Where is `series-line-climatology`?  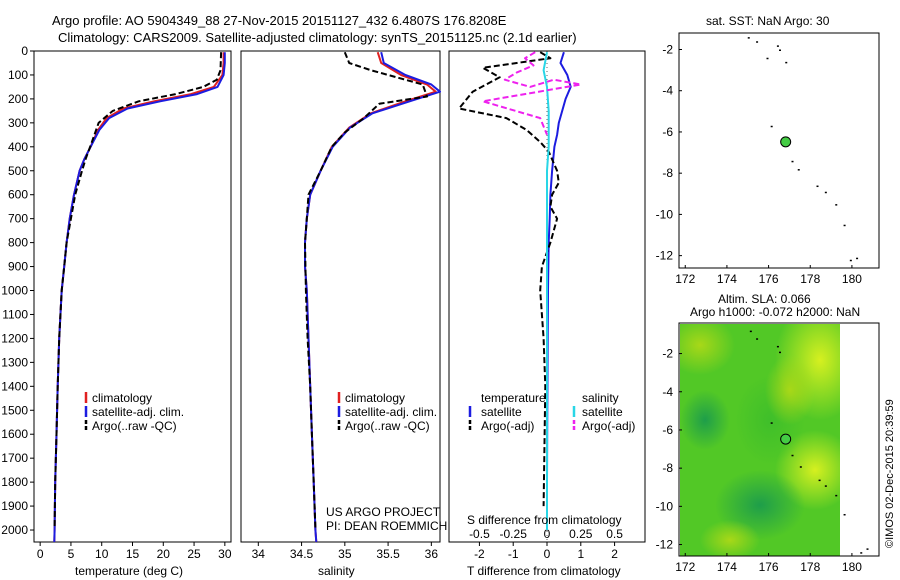
series-line-climatology is located at coordinates (370, 297).